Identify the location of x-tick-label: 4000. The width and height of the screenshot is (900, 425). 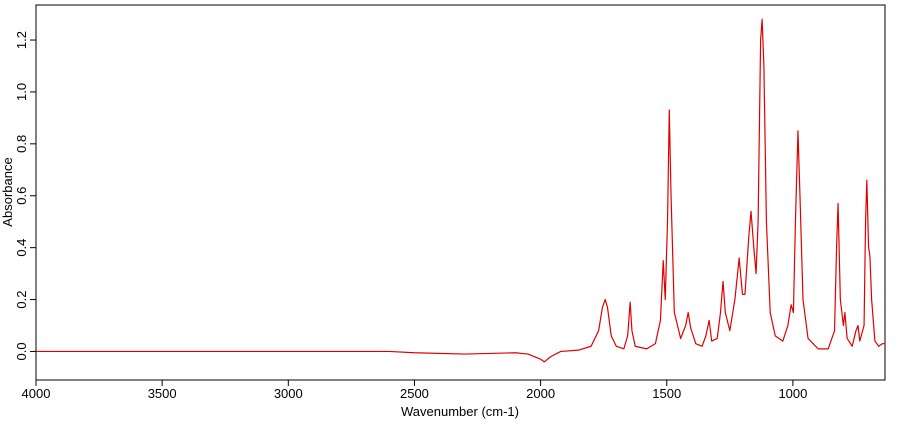
(36, 393).